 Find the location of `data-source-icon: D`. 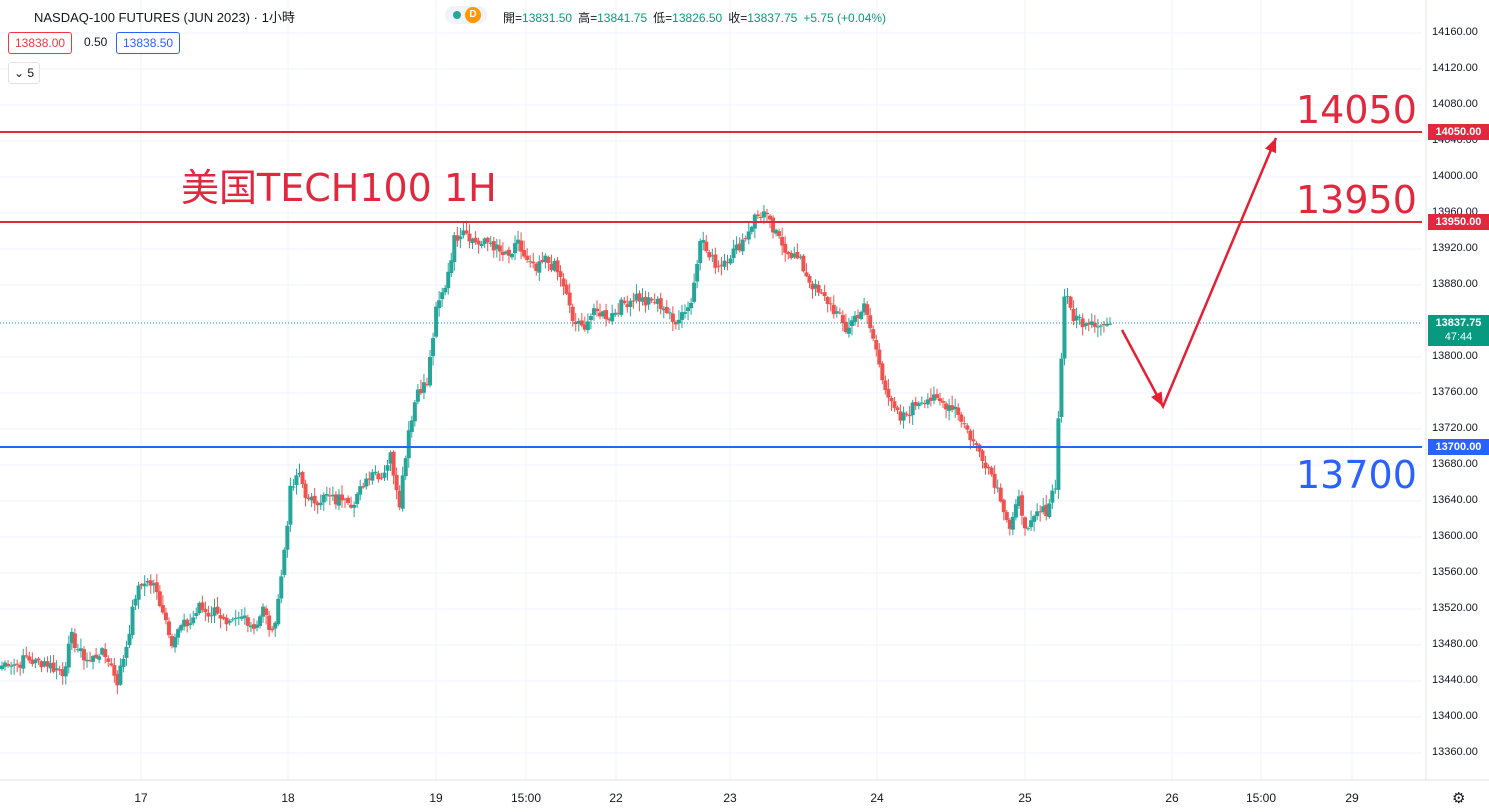

data-source-icon: D is located at coordinates (473, 15).